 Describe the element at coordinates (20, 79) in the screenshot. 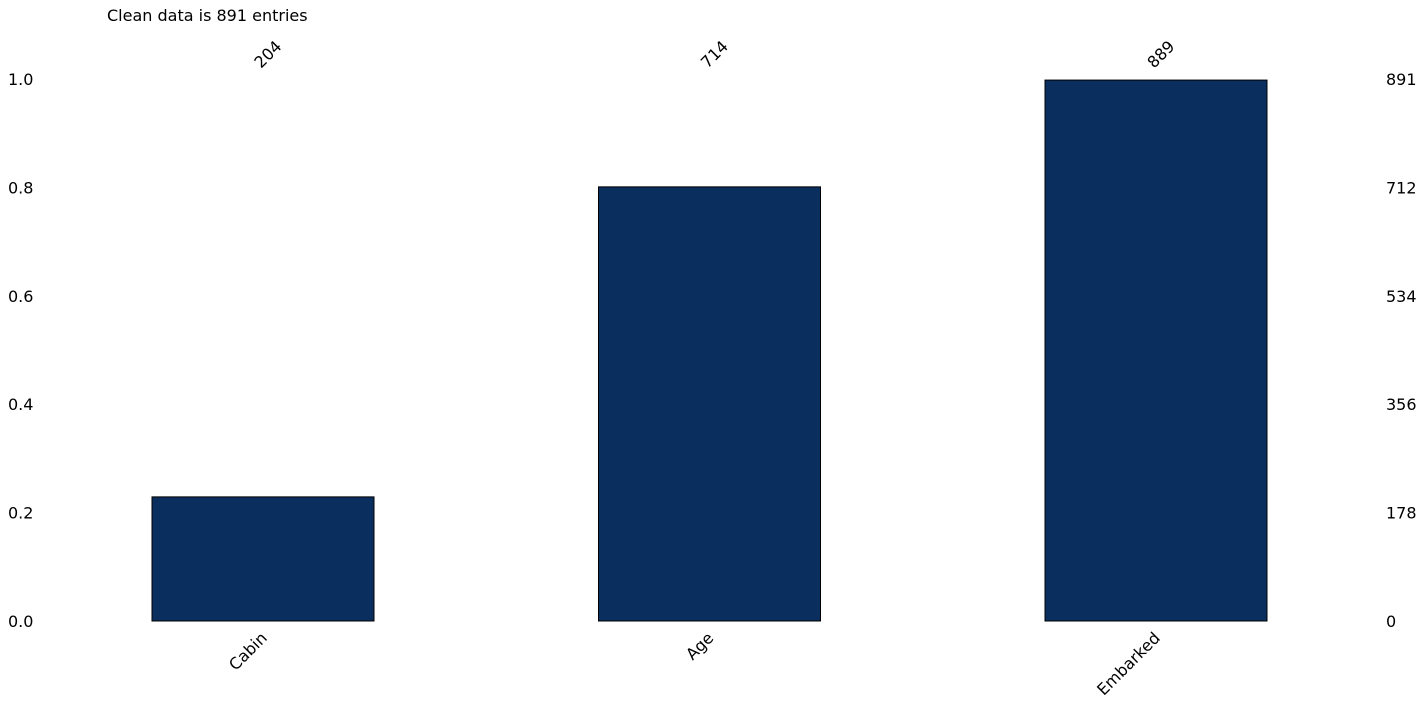

I see `left-tick-label: 1.0` at that location.